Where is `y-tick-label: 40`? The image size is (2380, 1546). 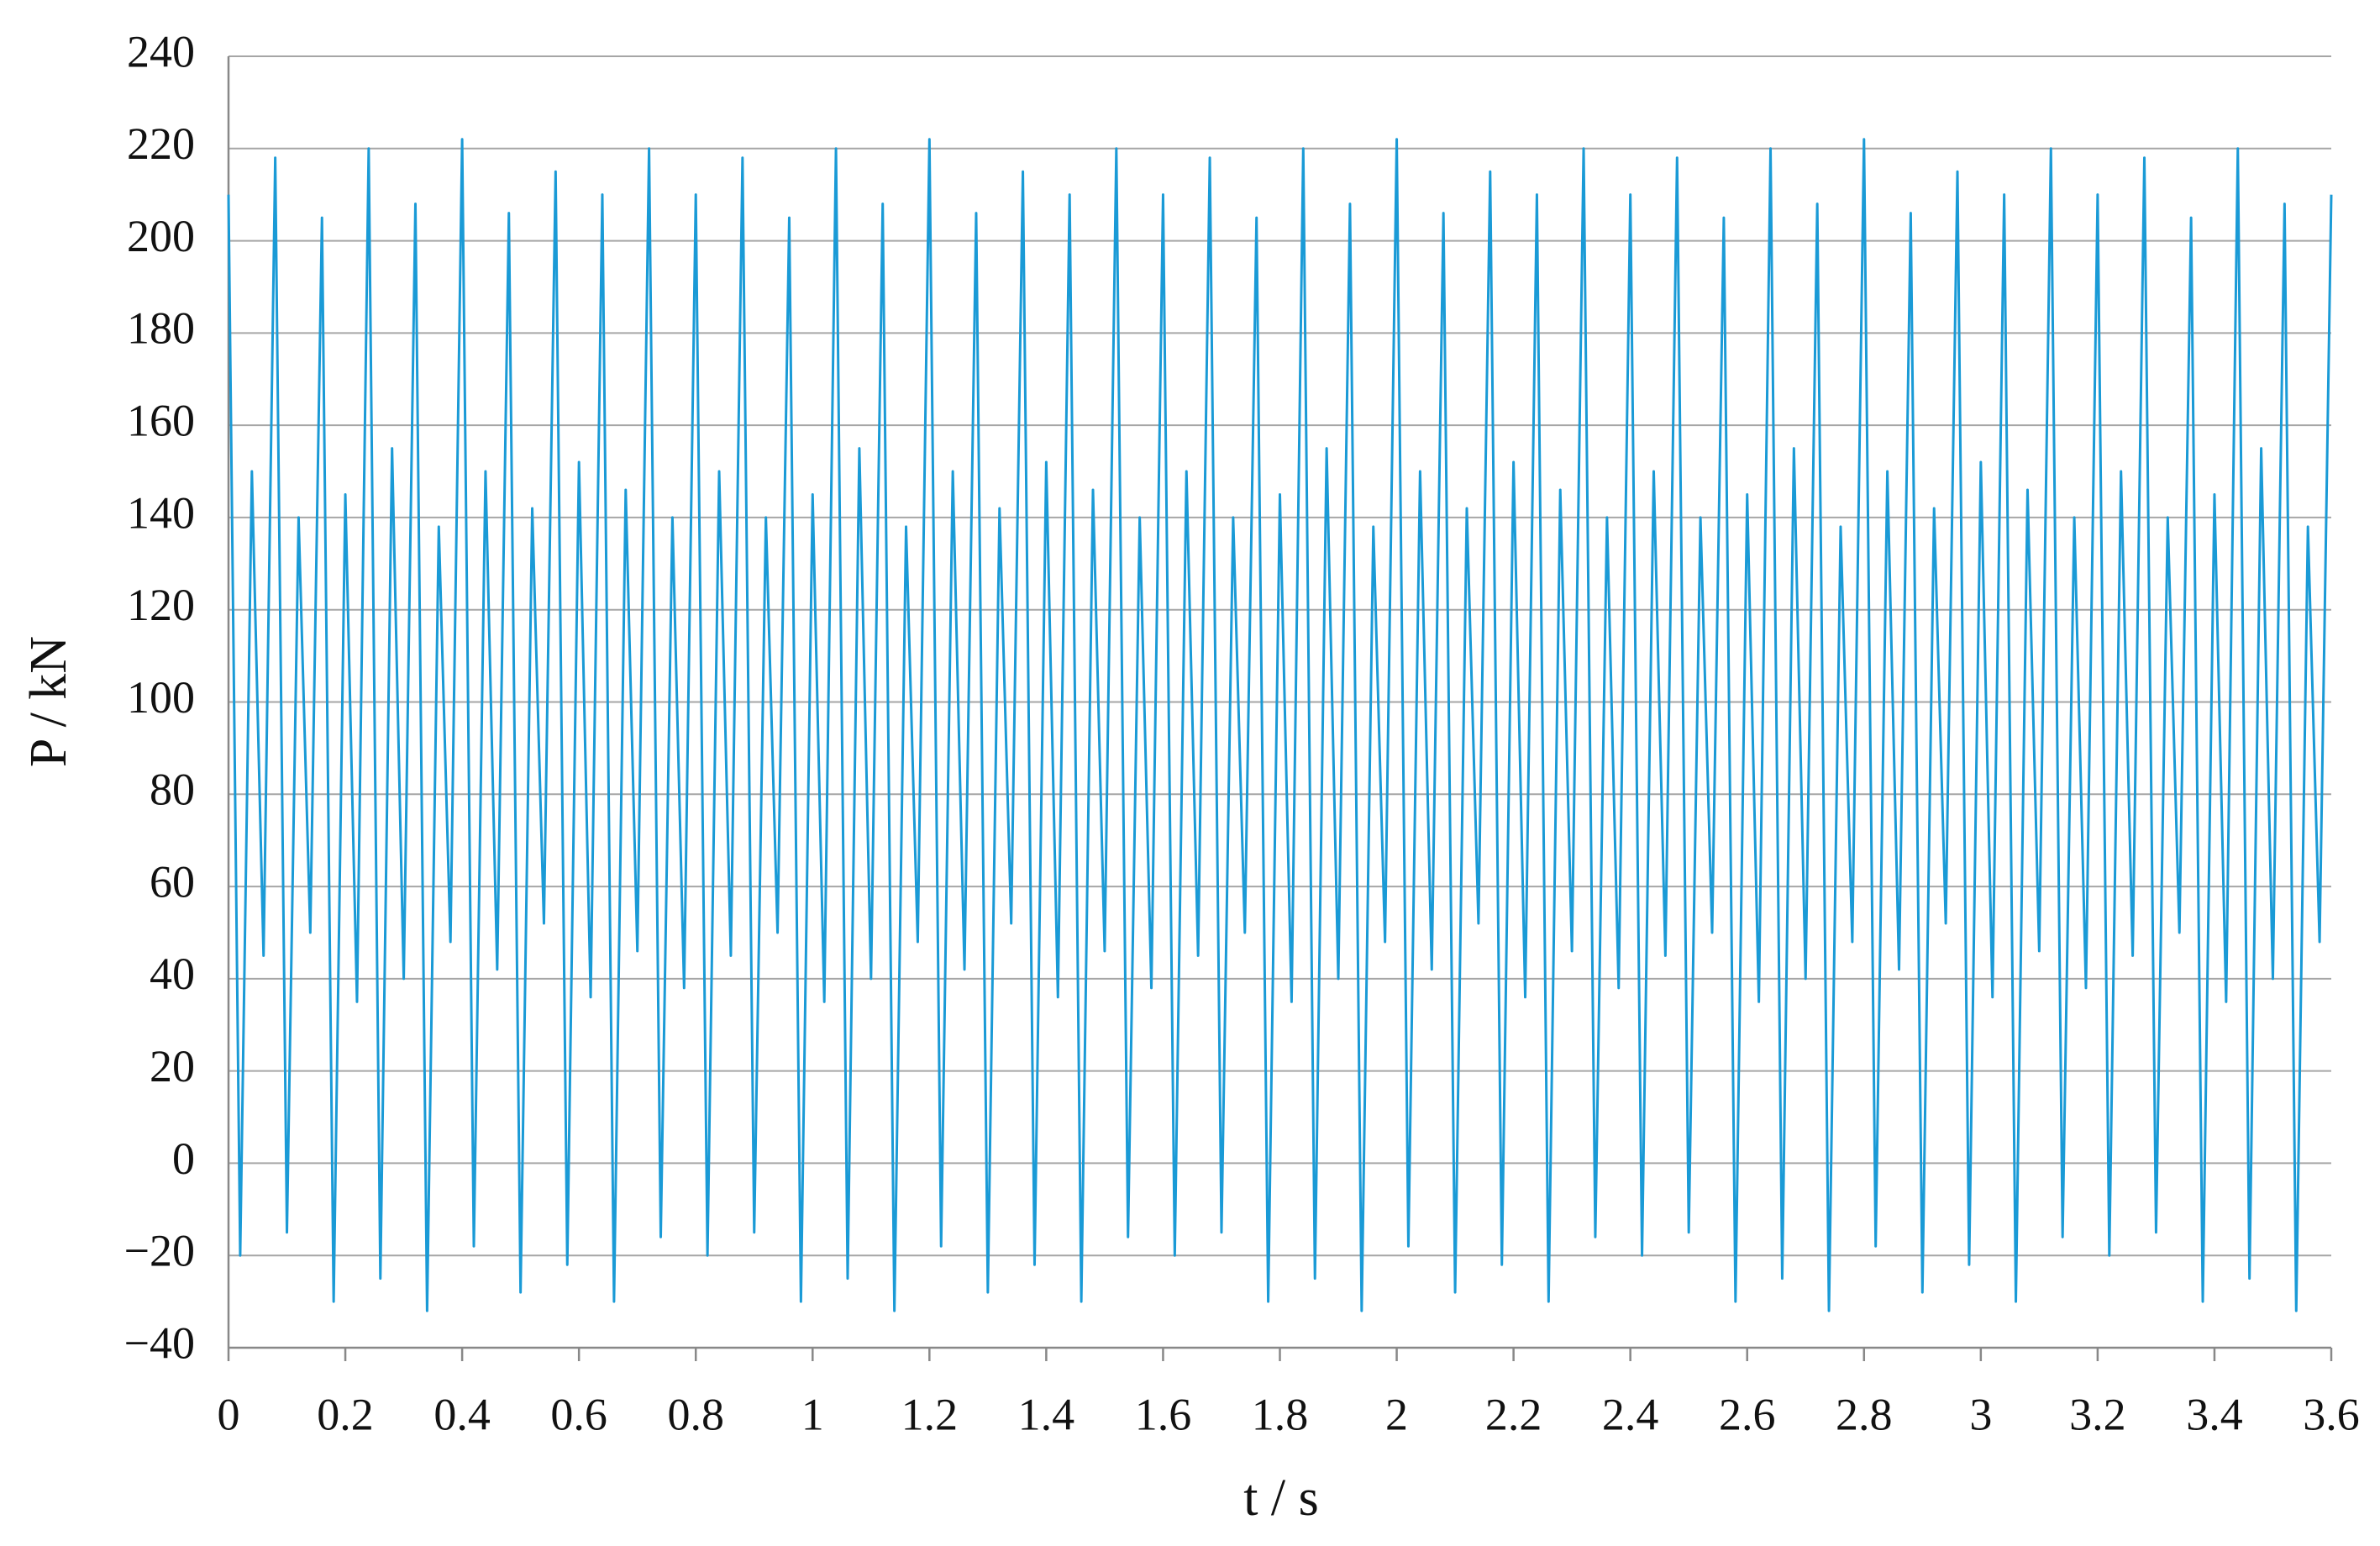
y-tick-label: 40 is located at coordinates (172, 974).